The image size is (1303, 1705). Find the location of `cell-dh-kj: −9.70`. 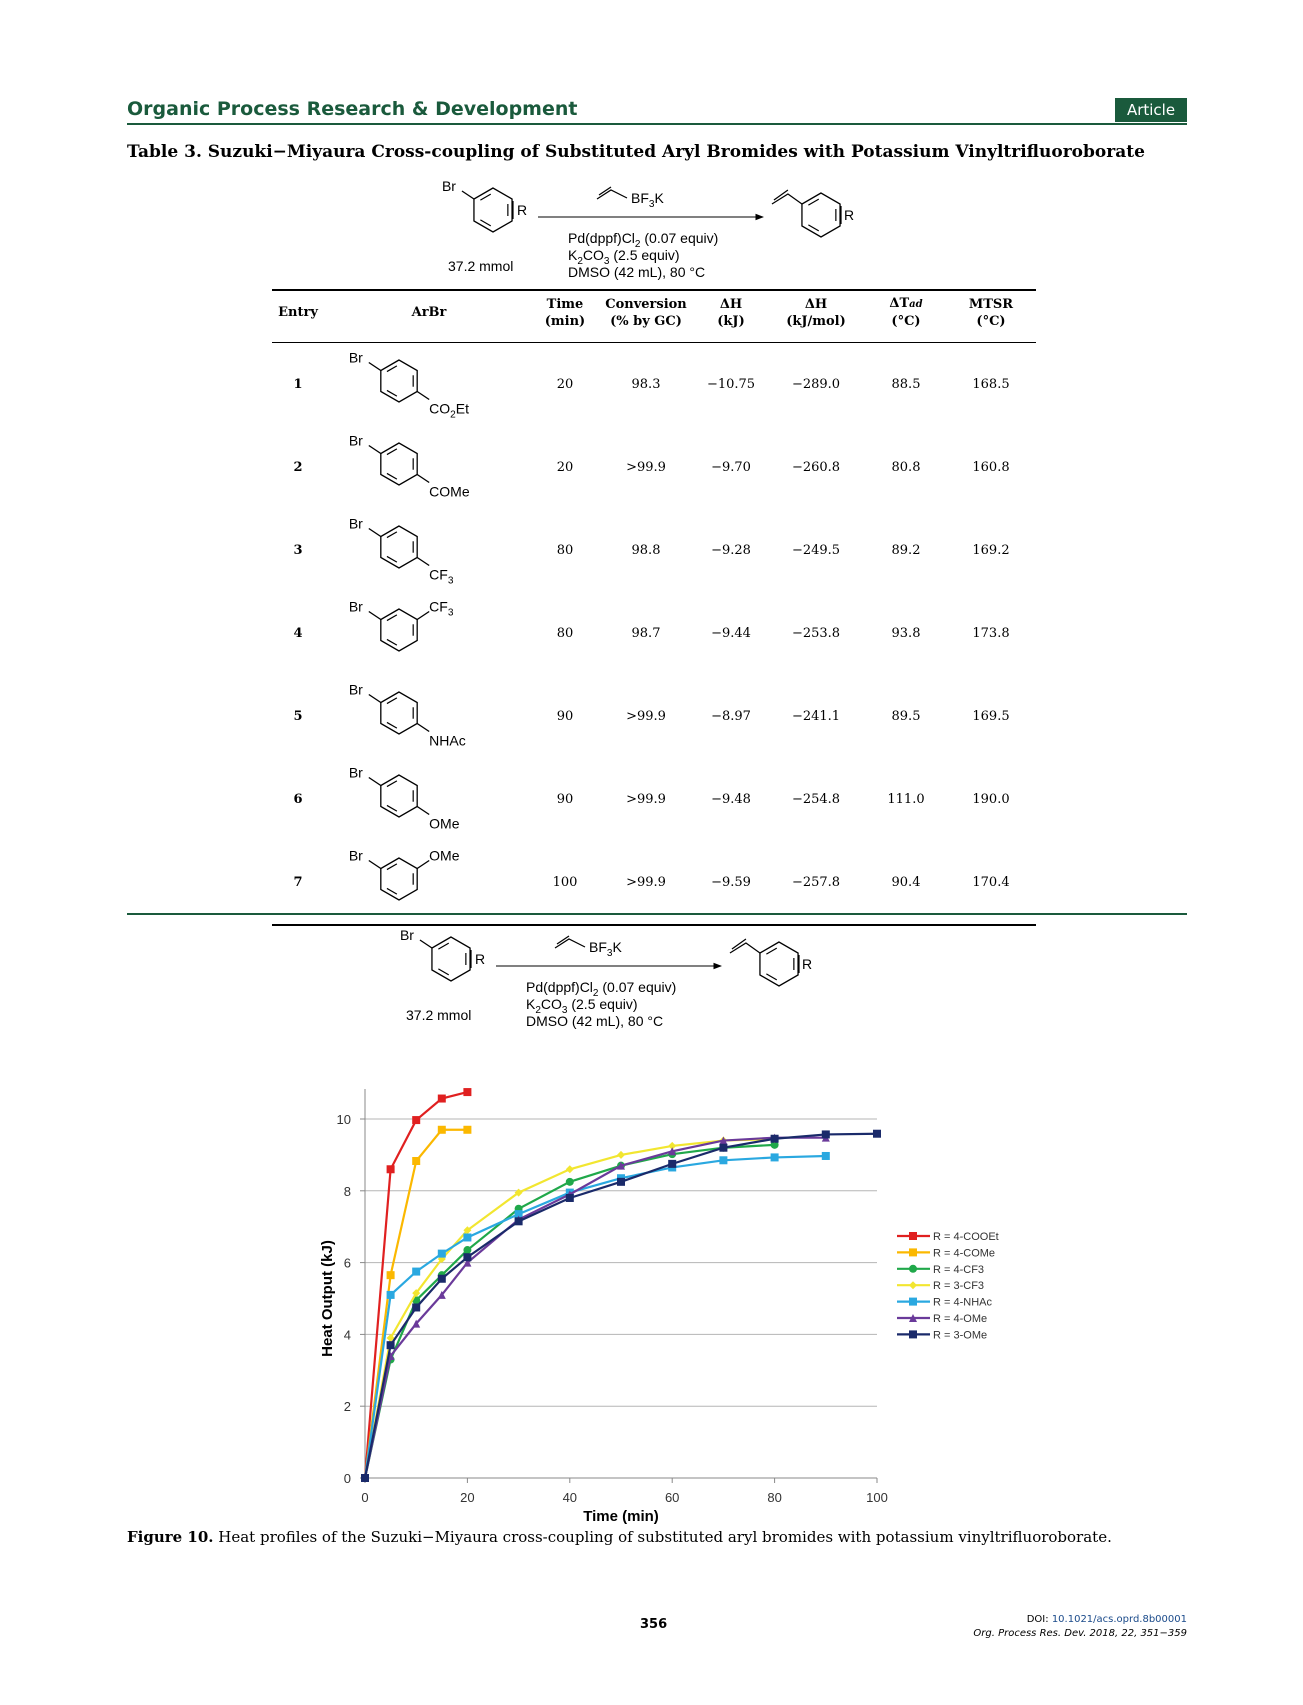

cell-dh-kj: −9.70 is located at coordinates (731, 467).